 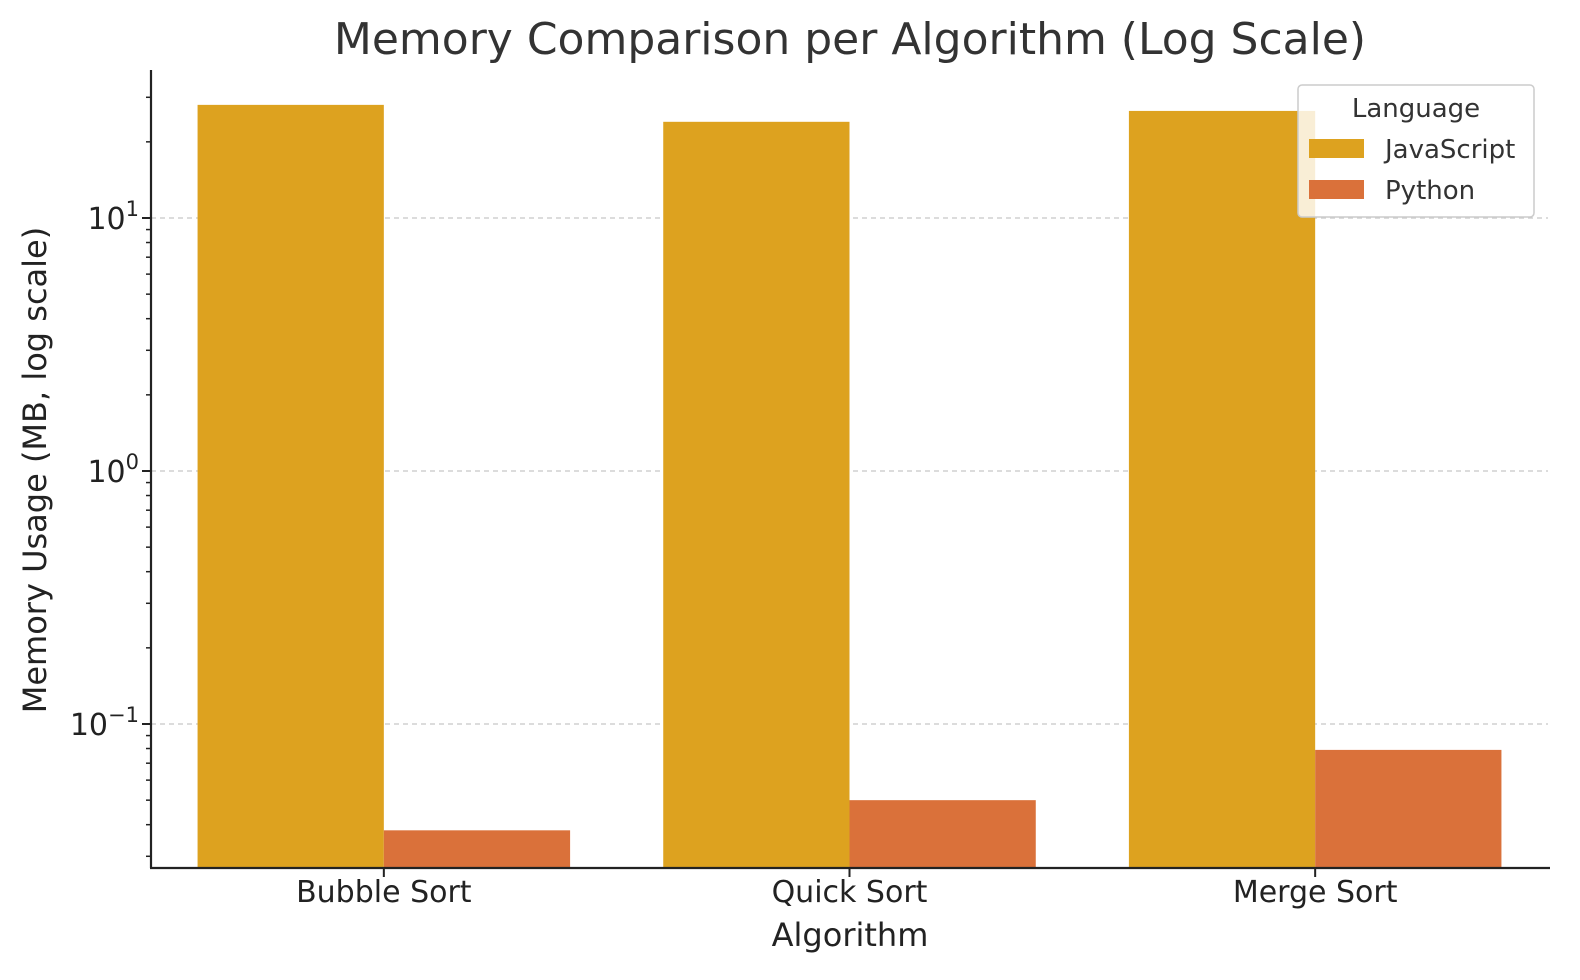 I want to click on y-axis-label: Memory Usage (MB, log scale), so click(x=35, y=470).